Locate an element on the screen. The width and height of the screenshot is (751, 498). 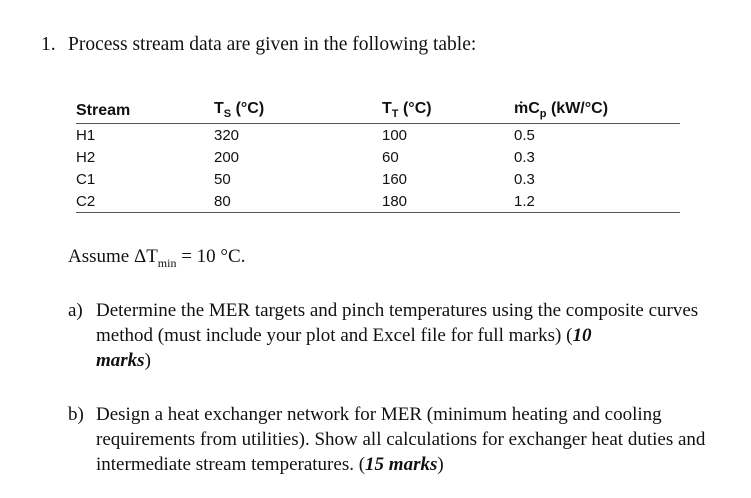
part-a-label: a) is located at coordinates (75, 310).